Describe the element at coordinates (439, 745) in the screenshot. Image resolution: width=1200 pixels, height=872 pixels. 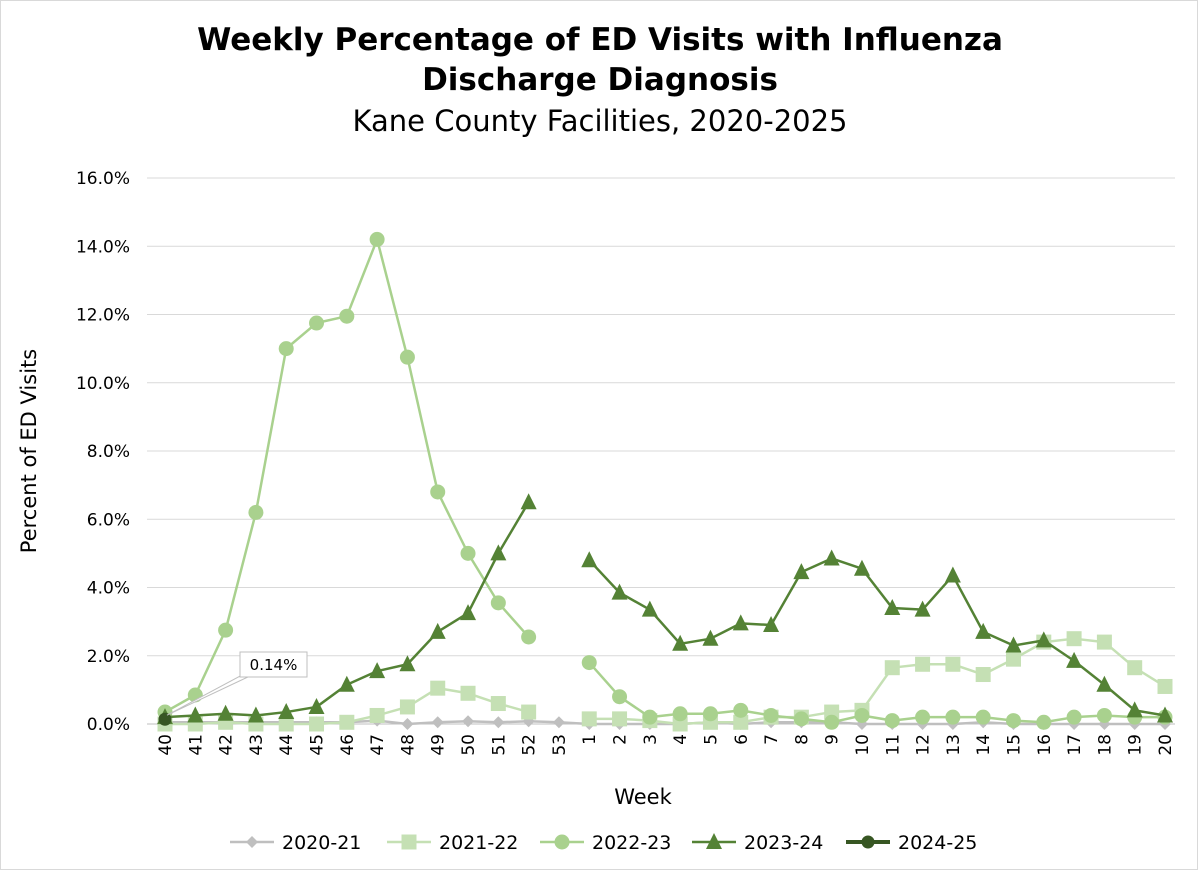
I see `x-tick-label: 49` at that location.